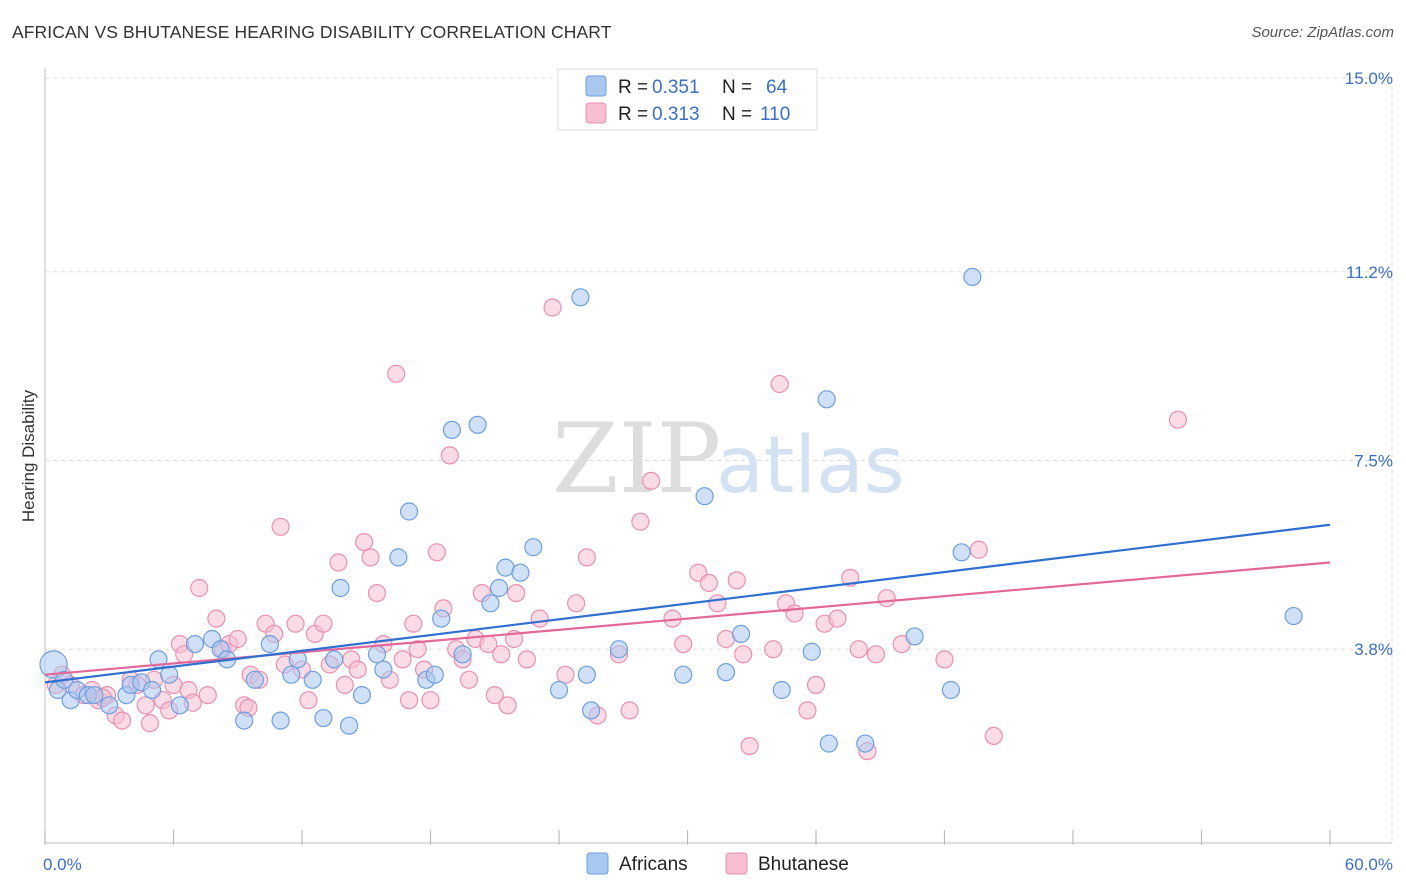  What do you see at coordinates (596, 86) in the screenshot?
I see `legend-swatch-africans` at bounding box center [596, 86].